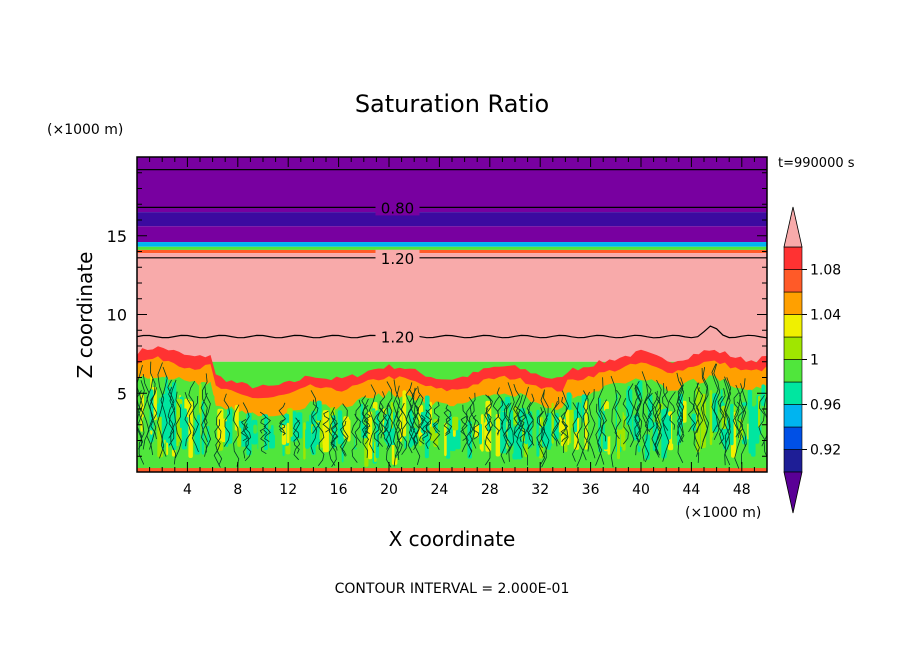 Image resolution: width=904 pixels, height=654 pixels. Describe the element at coordinates (641, 490) in the screenshot. I see `x-tick-label: 40` at that location.